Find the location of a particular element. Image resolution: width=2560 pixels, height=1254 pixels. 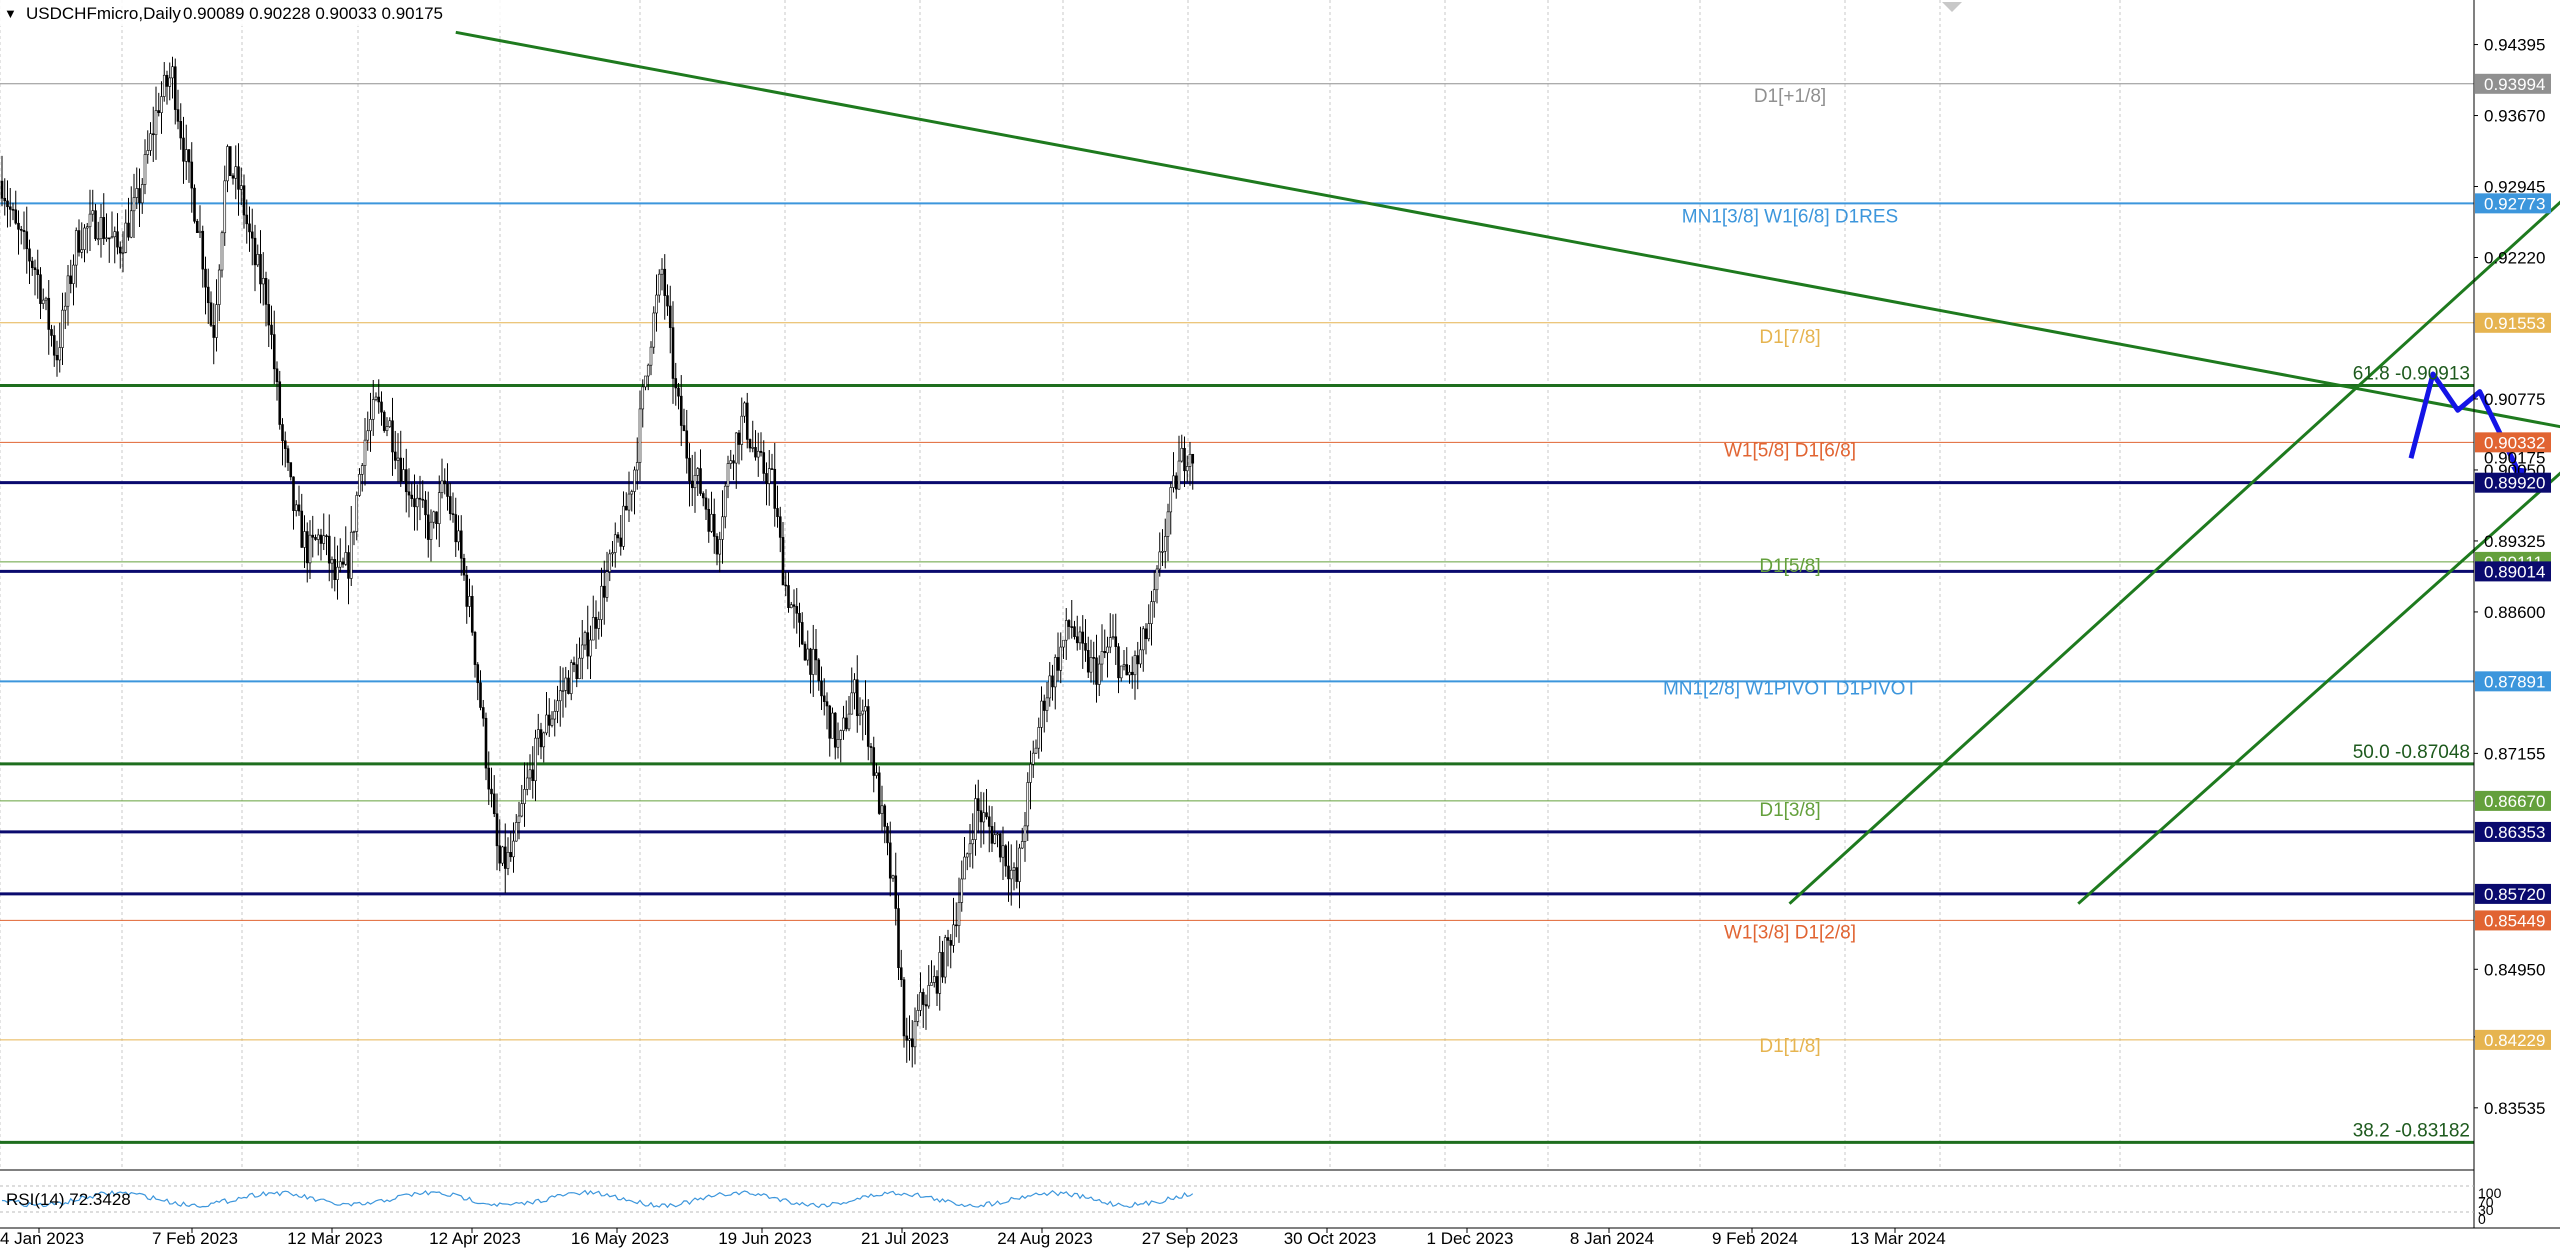

price-badge-label: 0.89014 is located at coordinates (2514, 571).